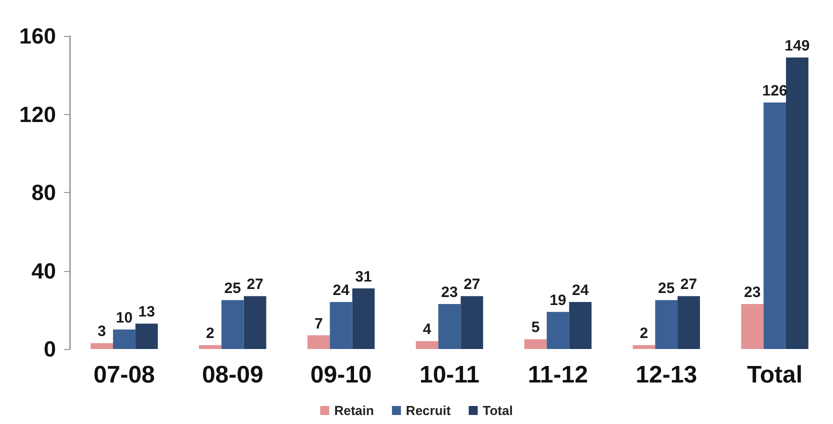 This screenshot has height=424, width=833. What do you see at coordinates (341, 375) in the screenshot?
I see `x-tick-label: 09-10` at bounding box center [341, 375].